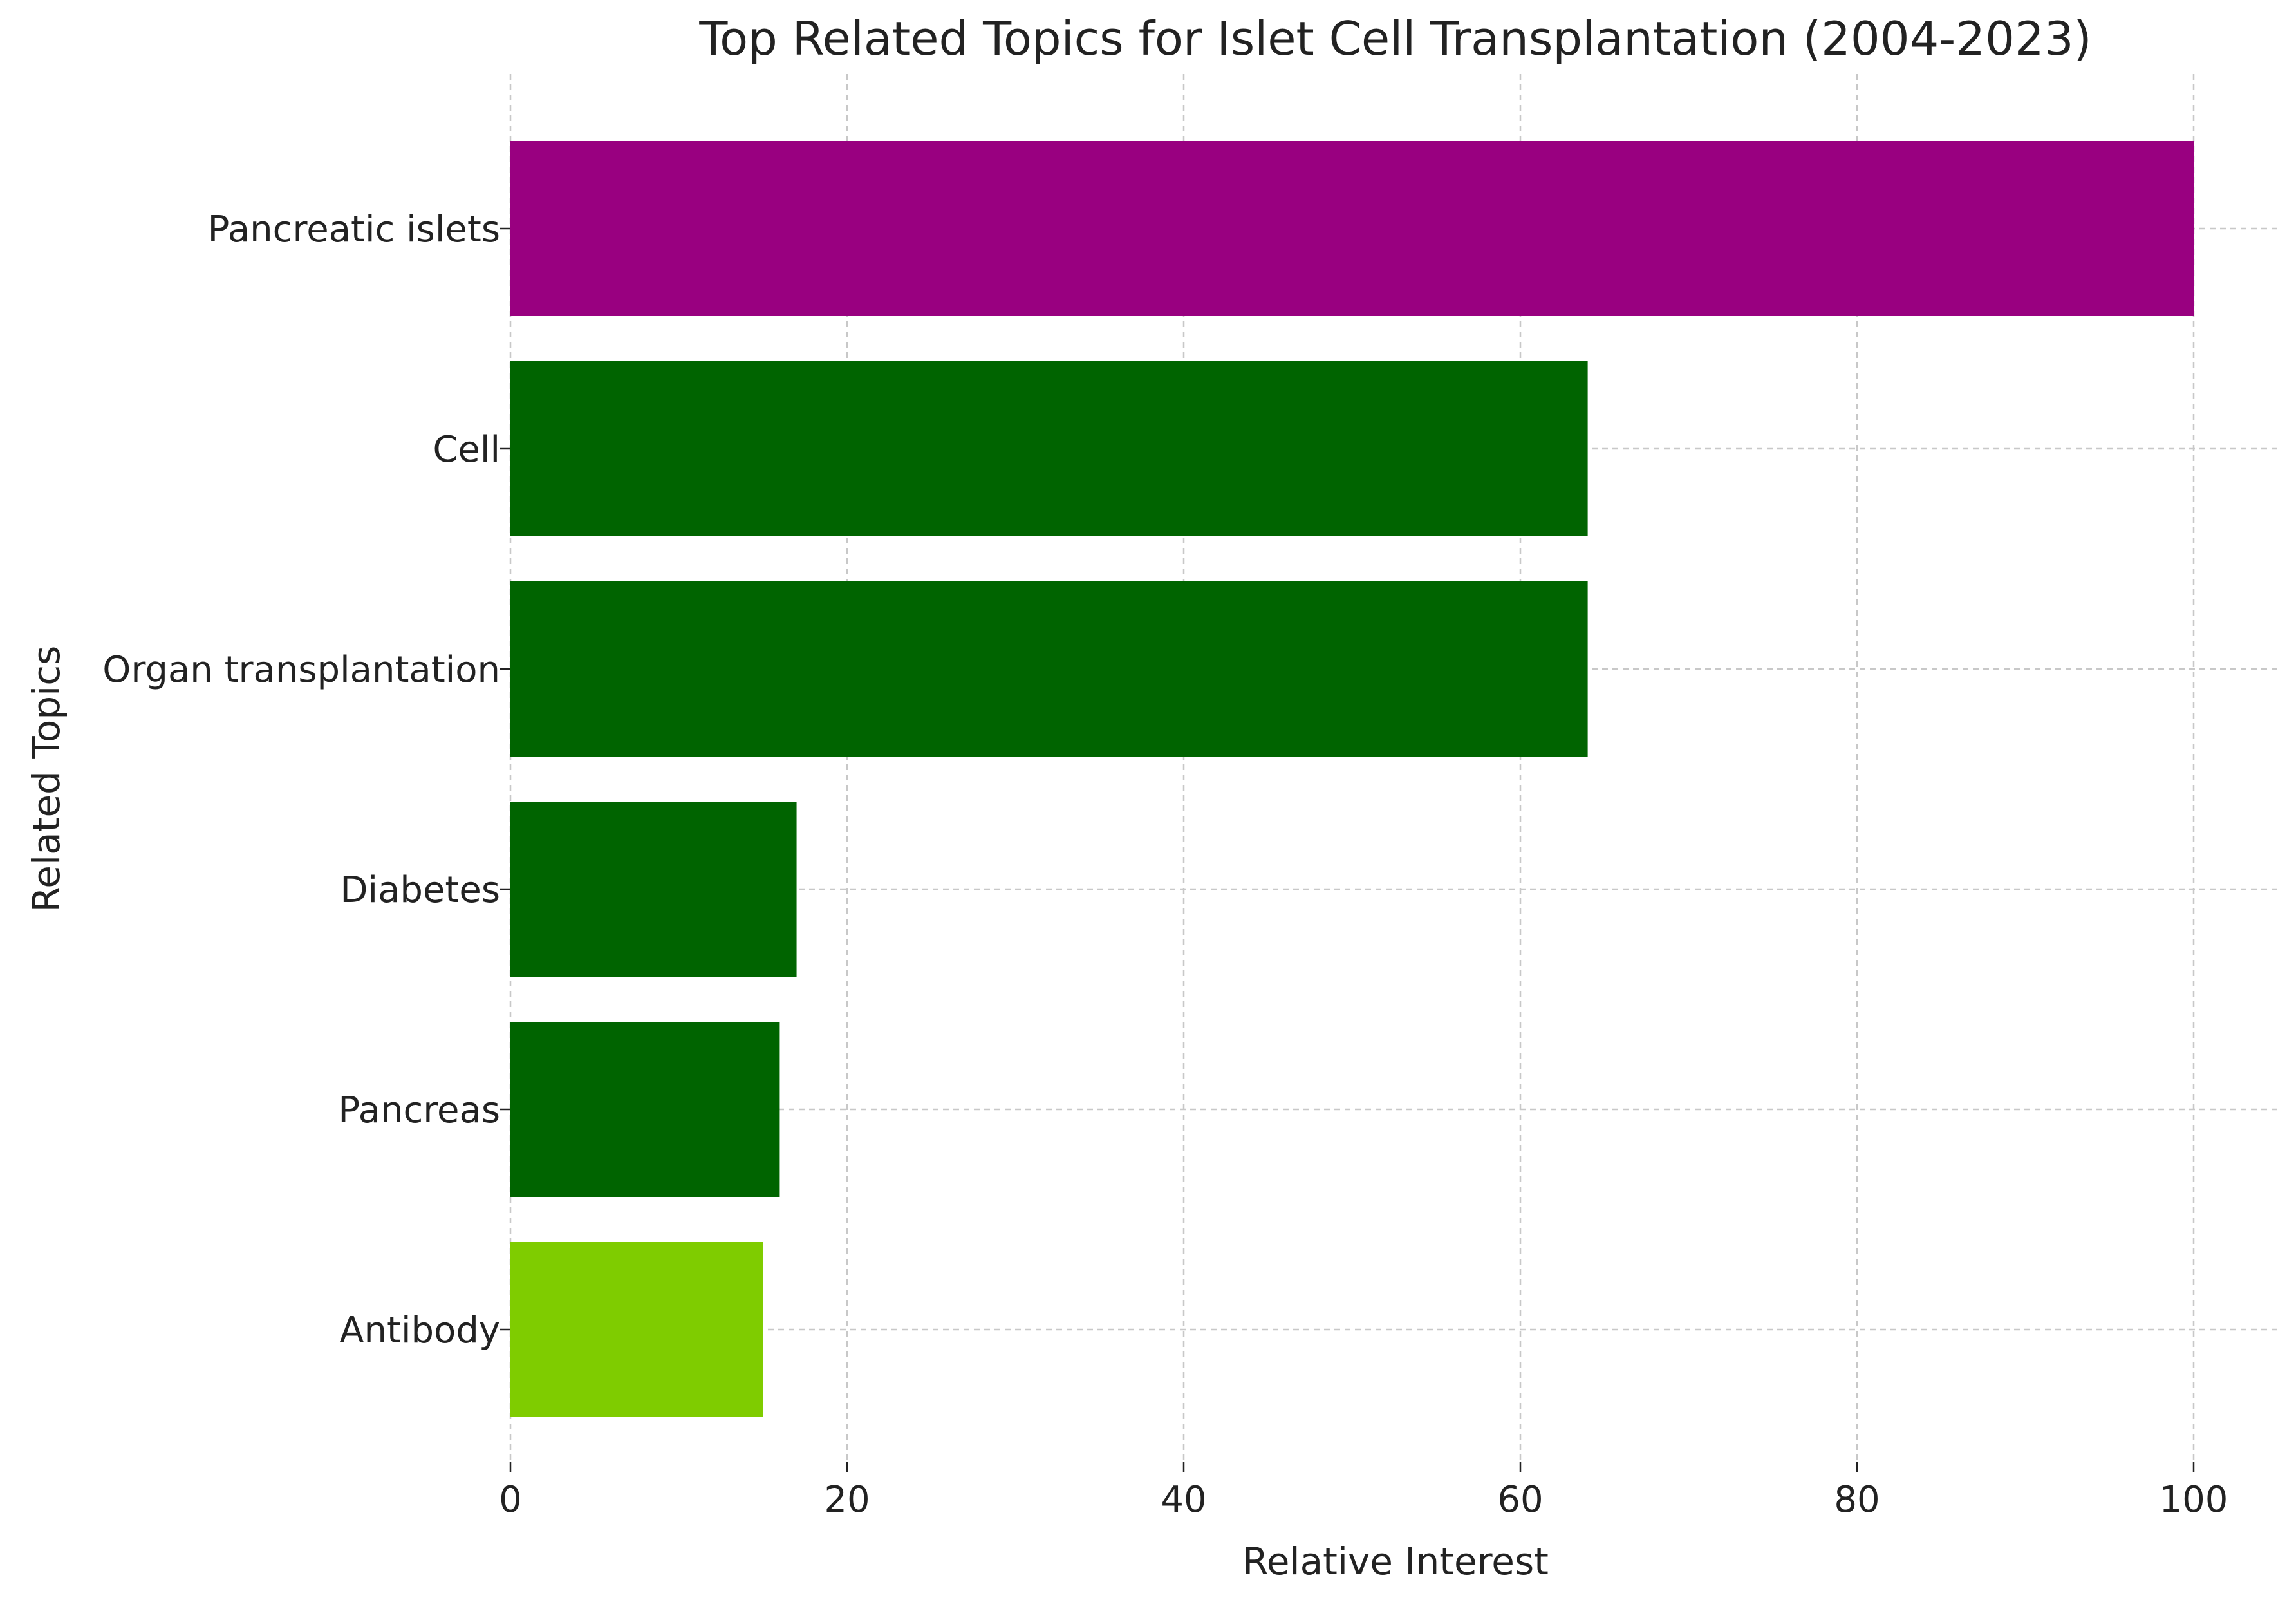  I want to click on y-tick-label: Pancreatic islets, so click(354, 230).